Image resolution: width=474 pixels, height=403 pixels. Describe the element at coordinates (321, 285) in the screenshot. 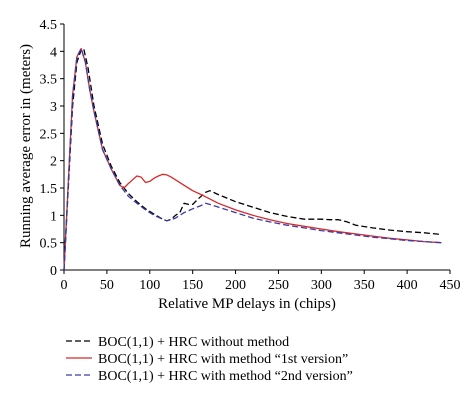

I see `x-tick-label: 300` at that location.